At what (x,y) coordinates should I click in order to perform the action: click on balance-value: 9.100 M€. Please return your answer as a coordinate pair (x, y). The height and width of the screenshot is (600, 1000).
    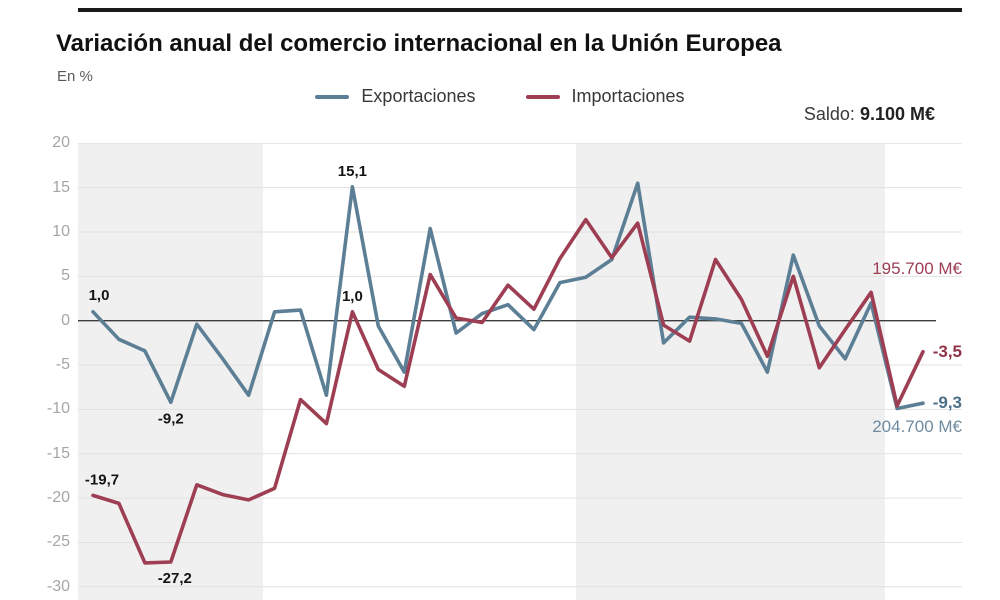
    Looking at the image, I should click on (897, 114).